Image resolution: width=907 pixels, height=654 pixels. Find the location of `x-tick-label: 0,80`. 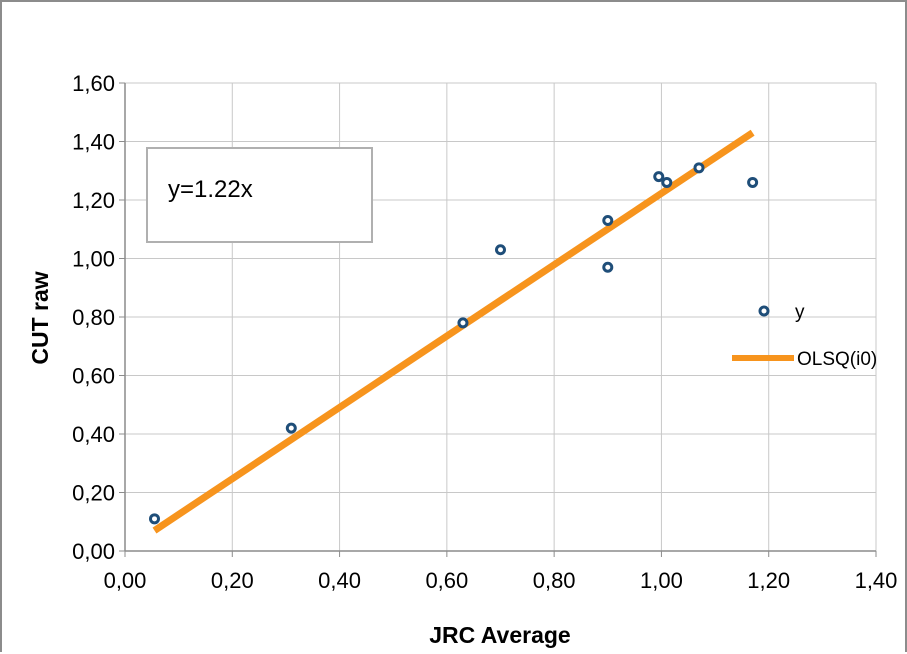

x-tick-label: 0,80 is located at coordinates (554, 580).